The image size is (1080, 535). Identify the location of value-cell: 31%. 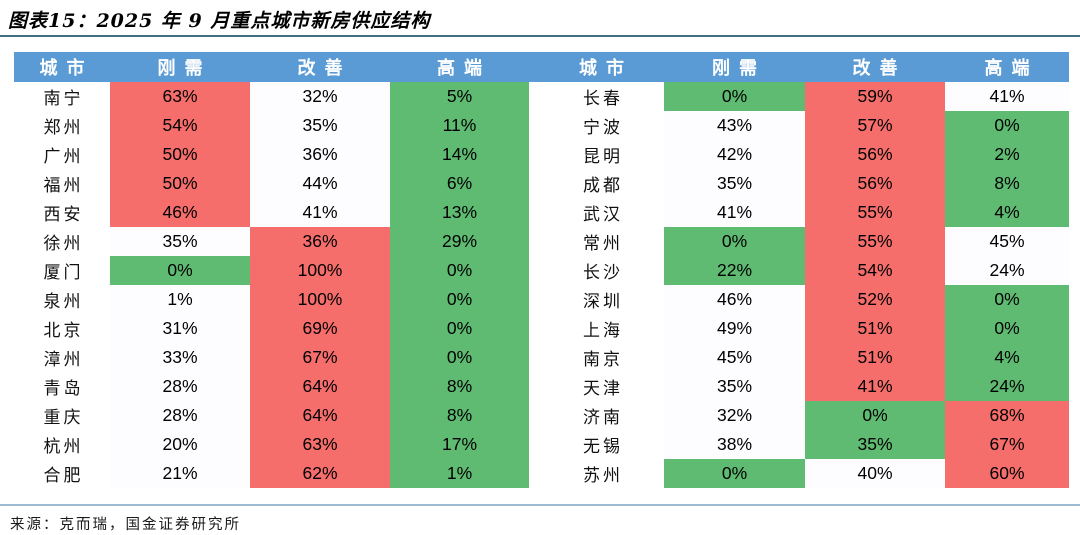
(180, 328).